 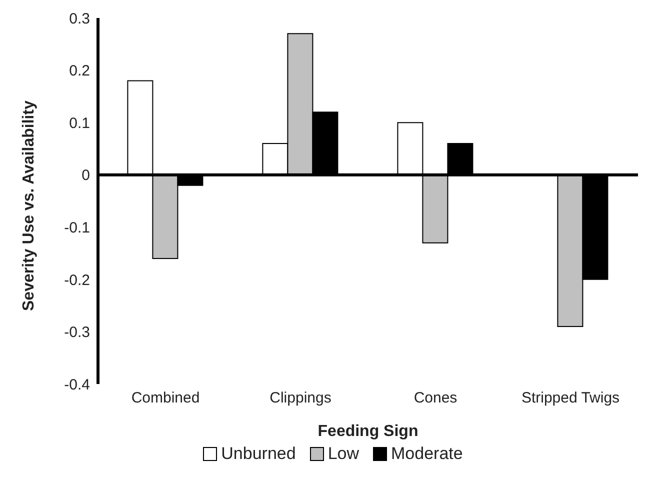 I want to click on legend-label: Moderate, so click(x=427, y=454).